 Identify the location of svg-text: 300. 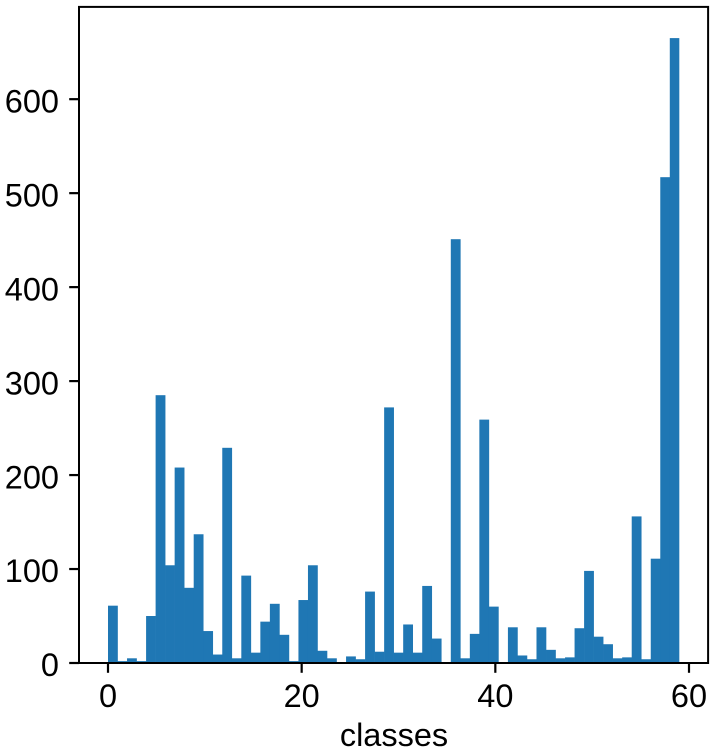
(32, 383).